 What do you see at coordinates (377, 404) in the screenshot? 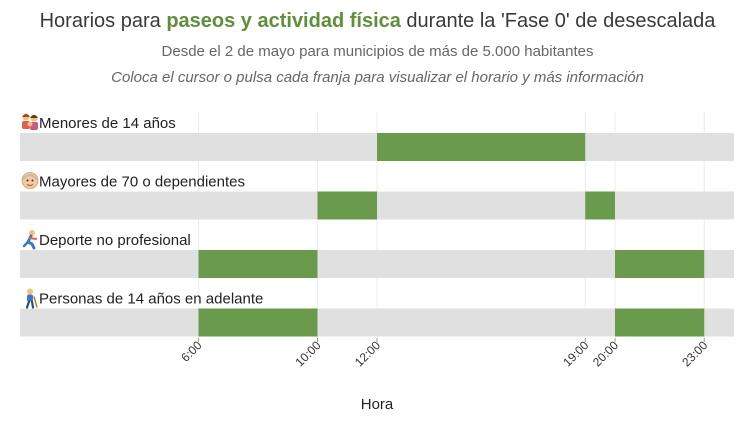
I see `x-axis-title: Hora` at bounding box center [377, 404].